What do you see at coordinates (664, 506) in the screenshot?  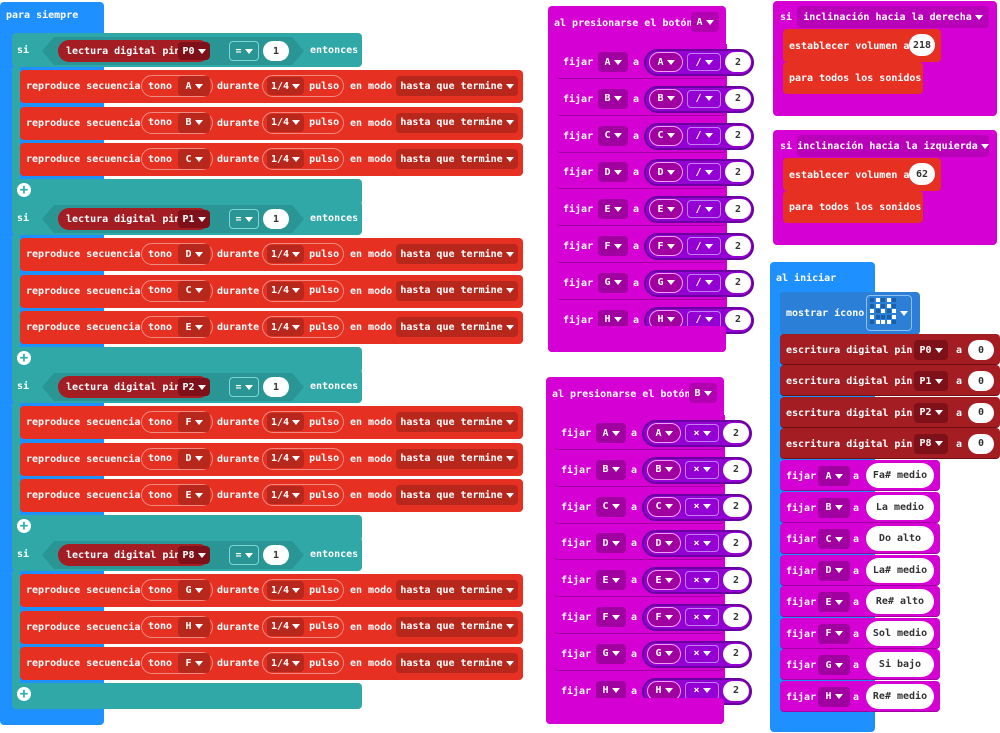 I see `variable-reporter: C` at bounding box center [664, 506].